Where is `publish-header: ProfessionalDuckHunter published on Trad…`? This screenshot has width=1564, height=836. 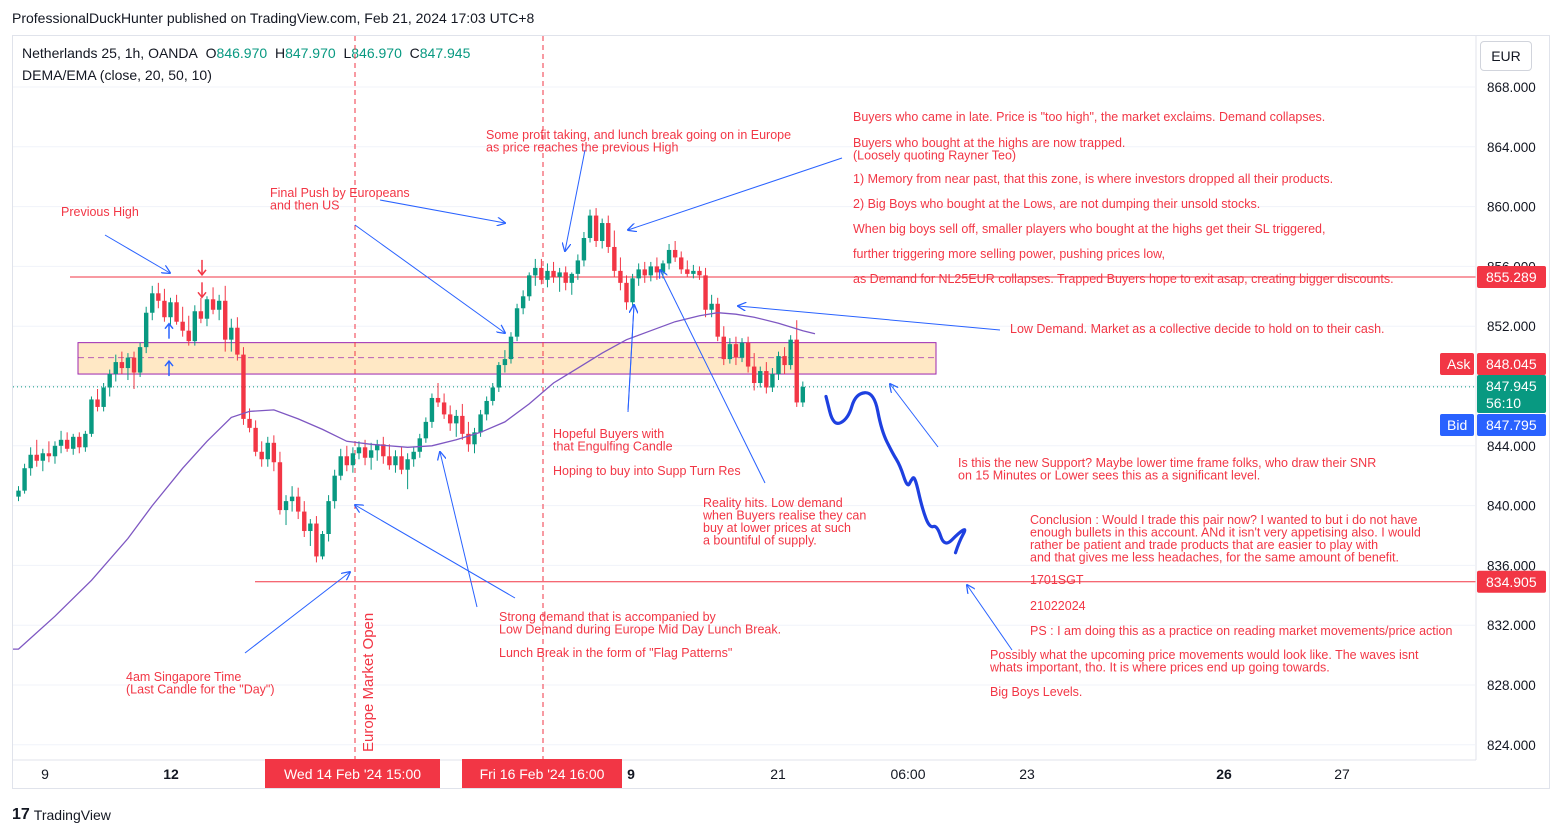
publish-header: ProfessionalDuckHunter published on Trad… is located at coordinates (273, 18).